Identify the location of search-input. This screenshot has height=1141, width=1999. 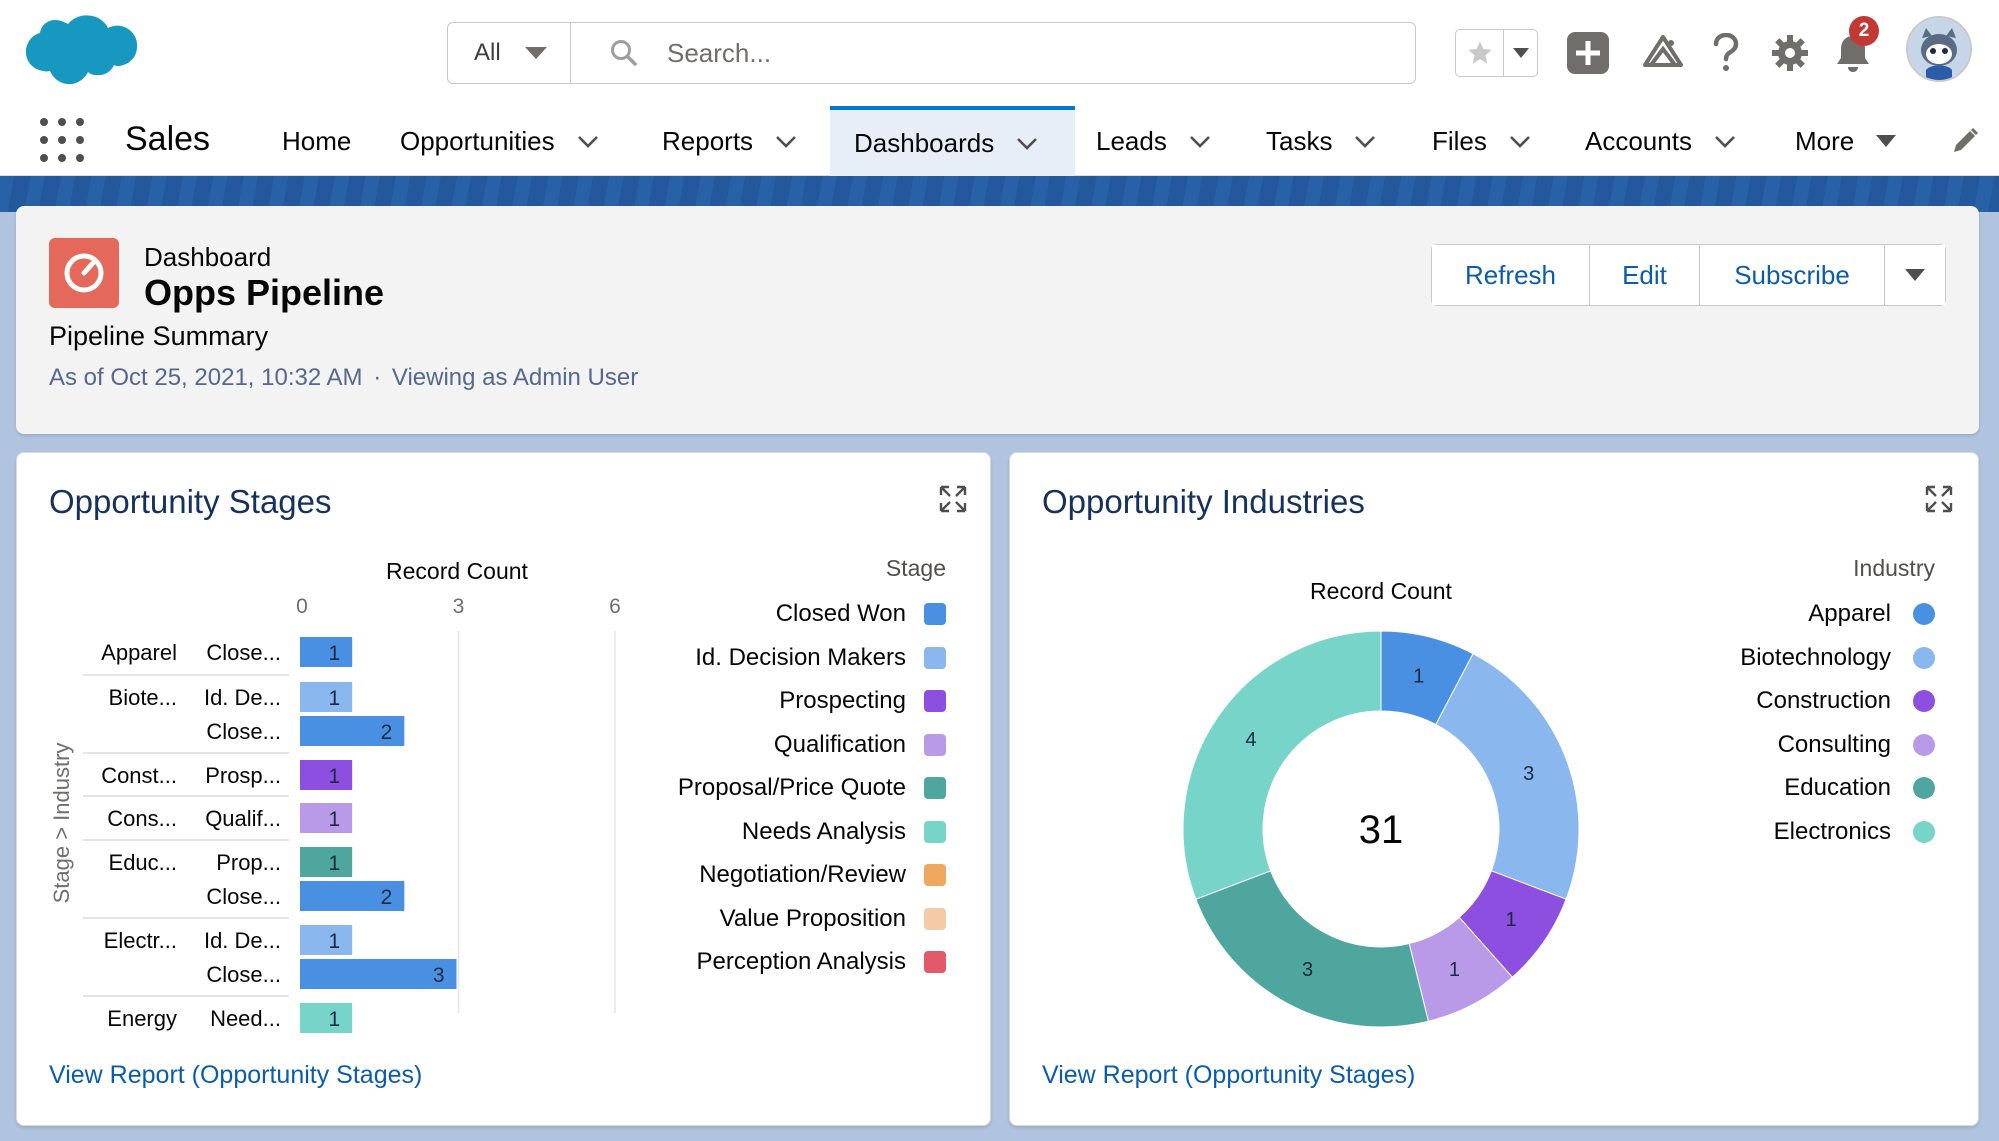
(967, 53).